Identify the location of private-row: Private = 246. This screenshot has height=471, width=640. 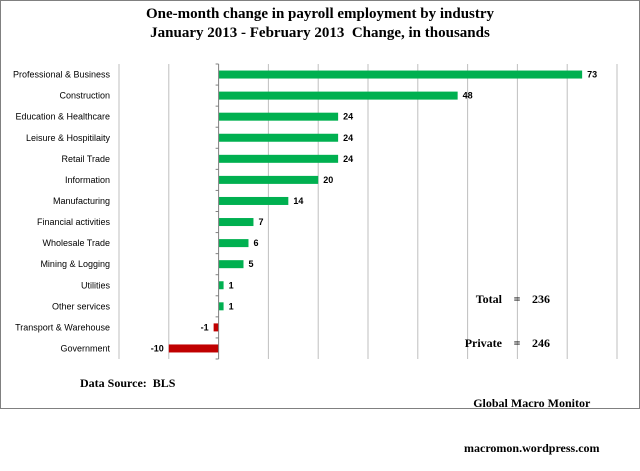
(506, 343).